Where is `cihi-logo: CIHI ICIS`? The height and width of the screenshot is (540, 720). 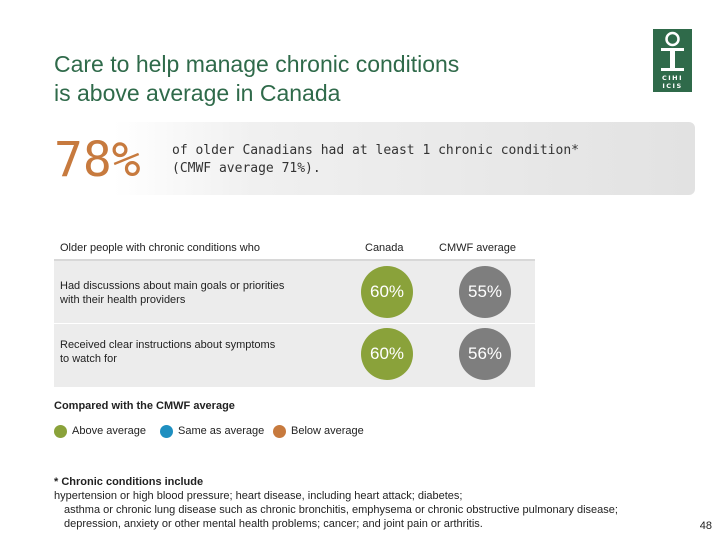 cihi-logo: CIHI ICIS is located at coordinates (672, 60).